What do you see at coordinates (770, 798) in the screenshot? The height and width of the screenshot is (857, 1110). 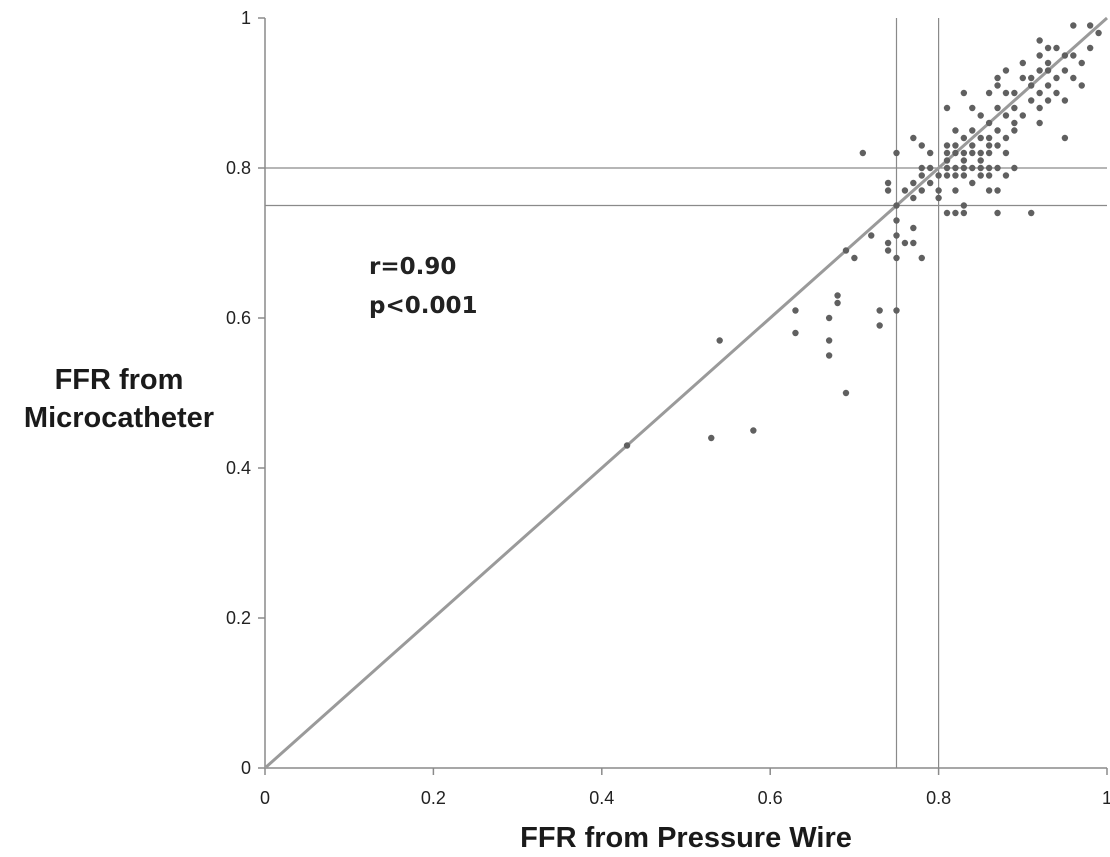 I see `x-tick-label: 0.6` at bounding box center [770, 798].